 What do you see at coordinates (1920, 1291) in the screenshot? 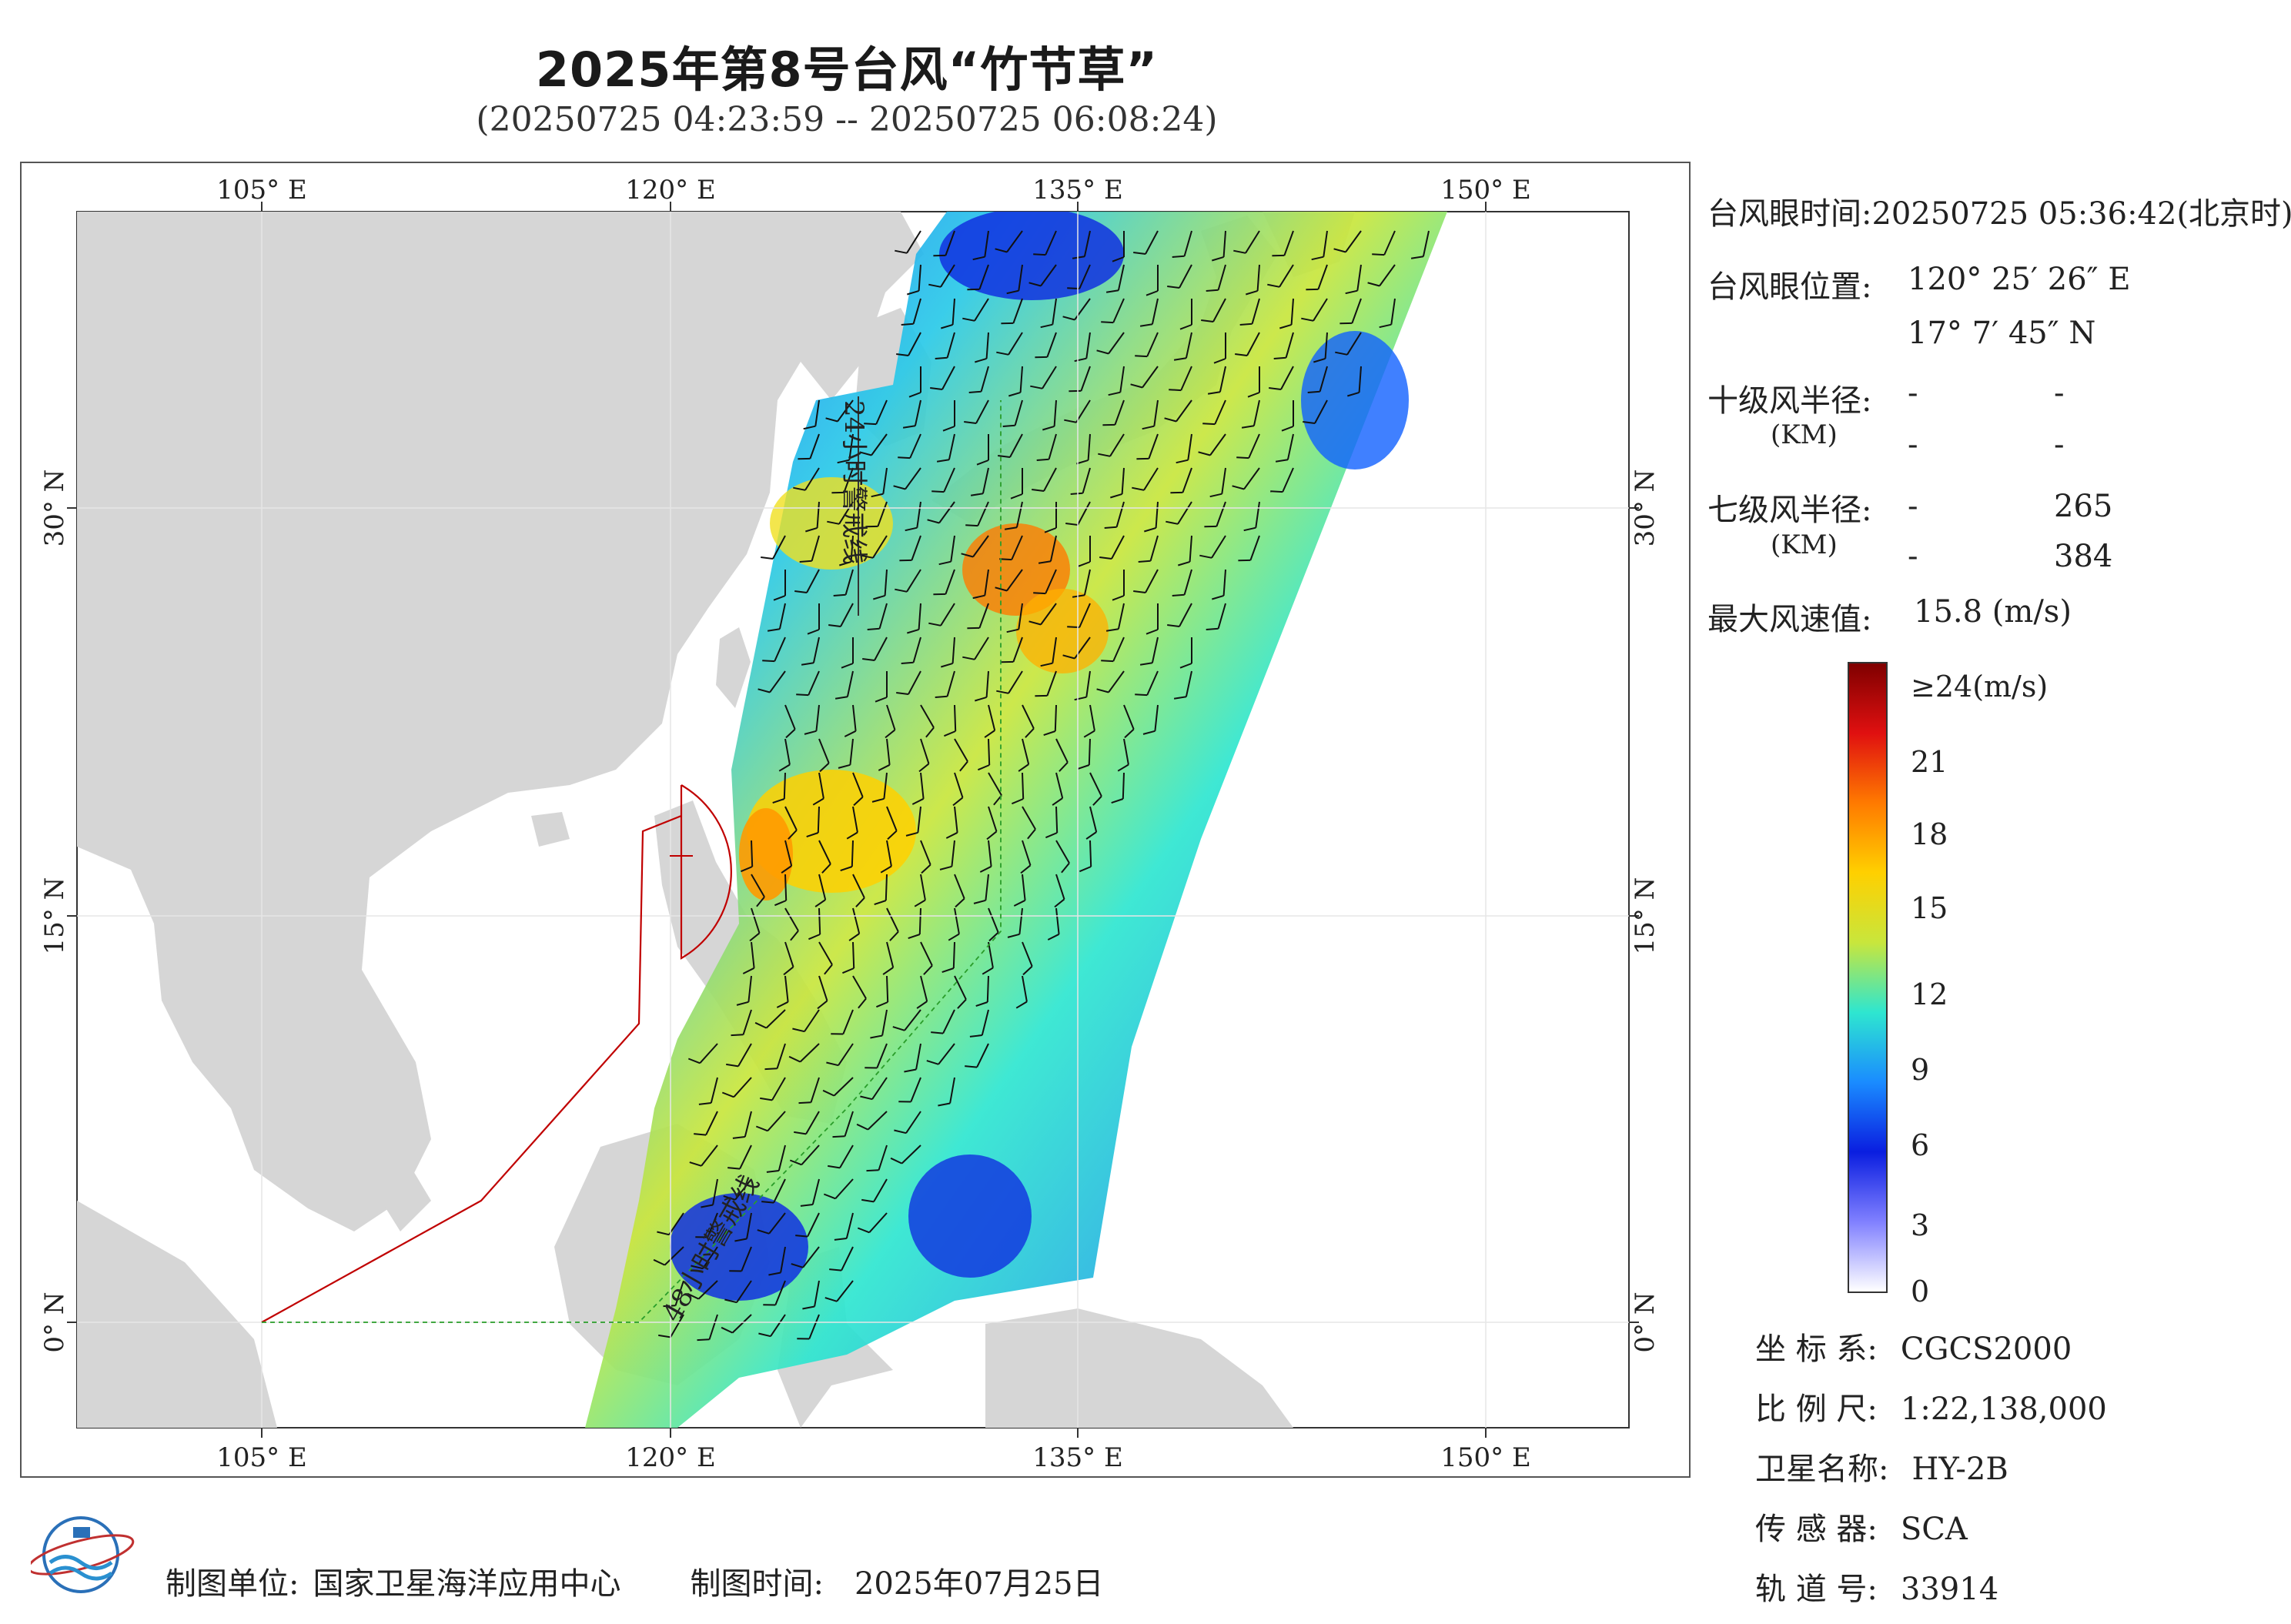
I see `colorbar-tick-0: 0` at bounding box center [1920, 1291].